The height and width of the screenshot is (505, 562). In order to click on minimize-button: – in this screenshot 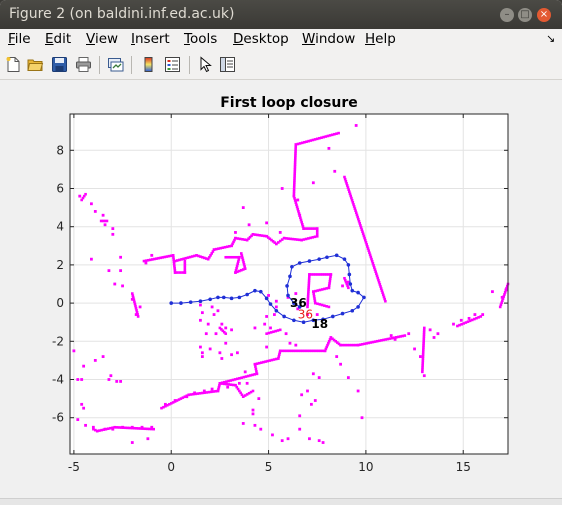, I will do `click(507, 15)`.